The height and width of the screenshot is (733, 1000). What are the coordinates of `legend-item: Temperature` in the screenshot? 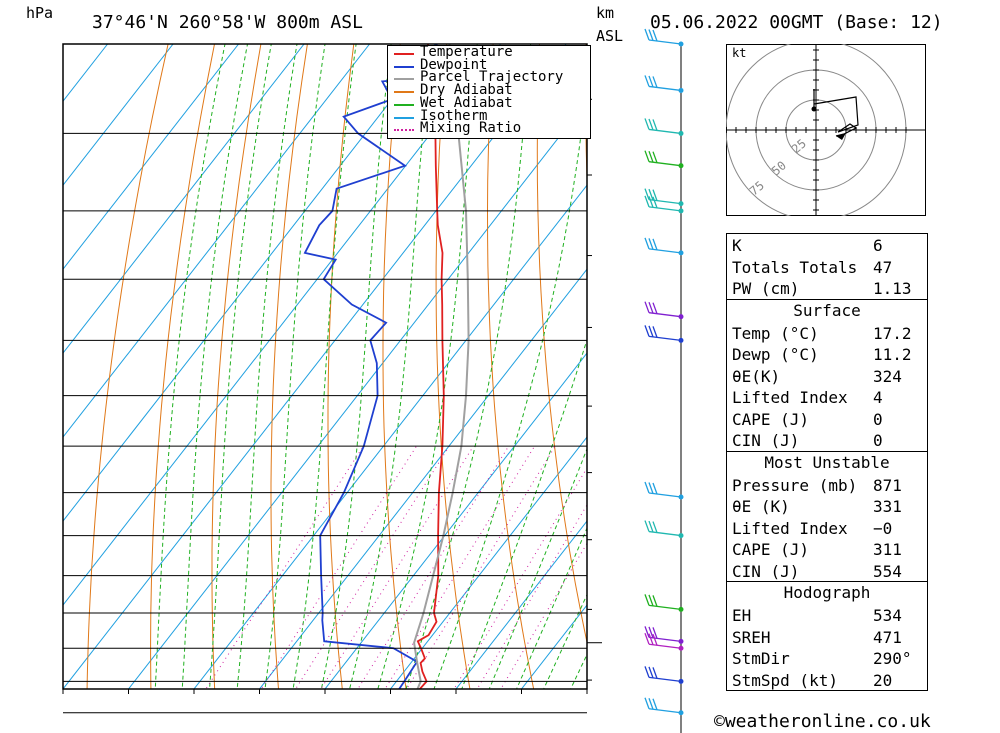 It's located at (490, 52).